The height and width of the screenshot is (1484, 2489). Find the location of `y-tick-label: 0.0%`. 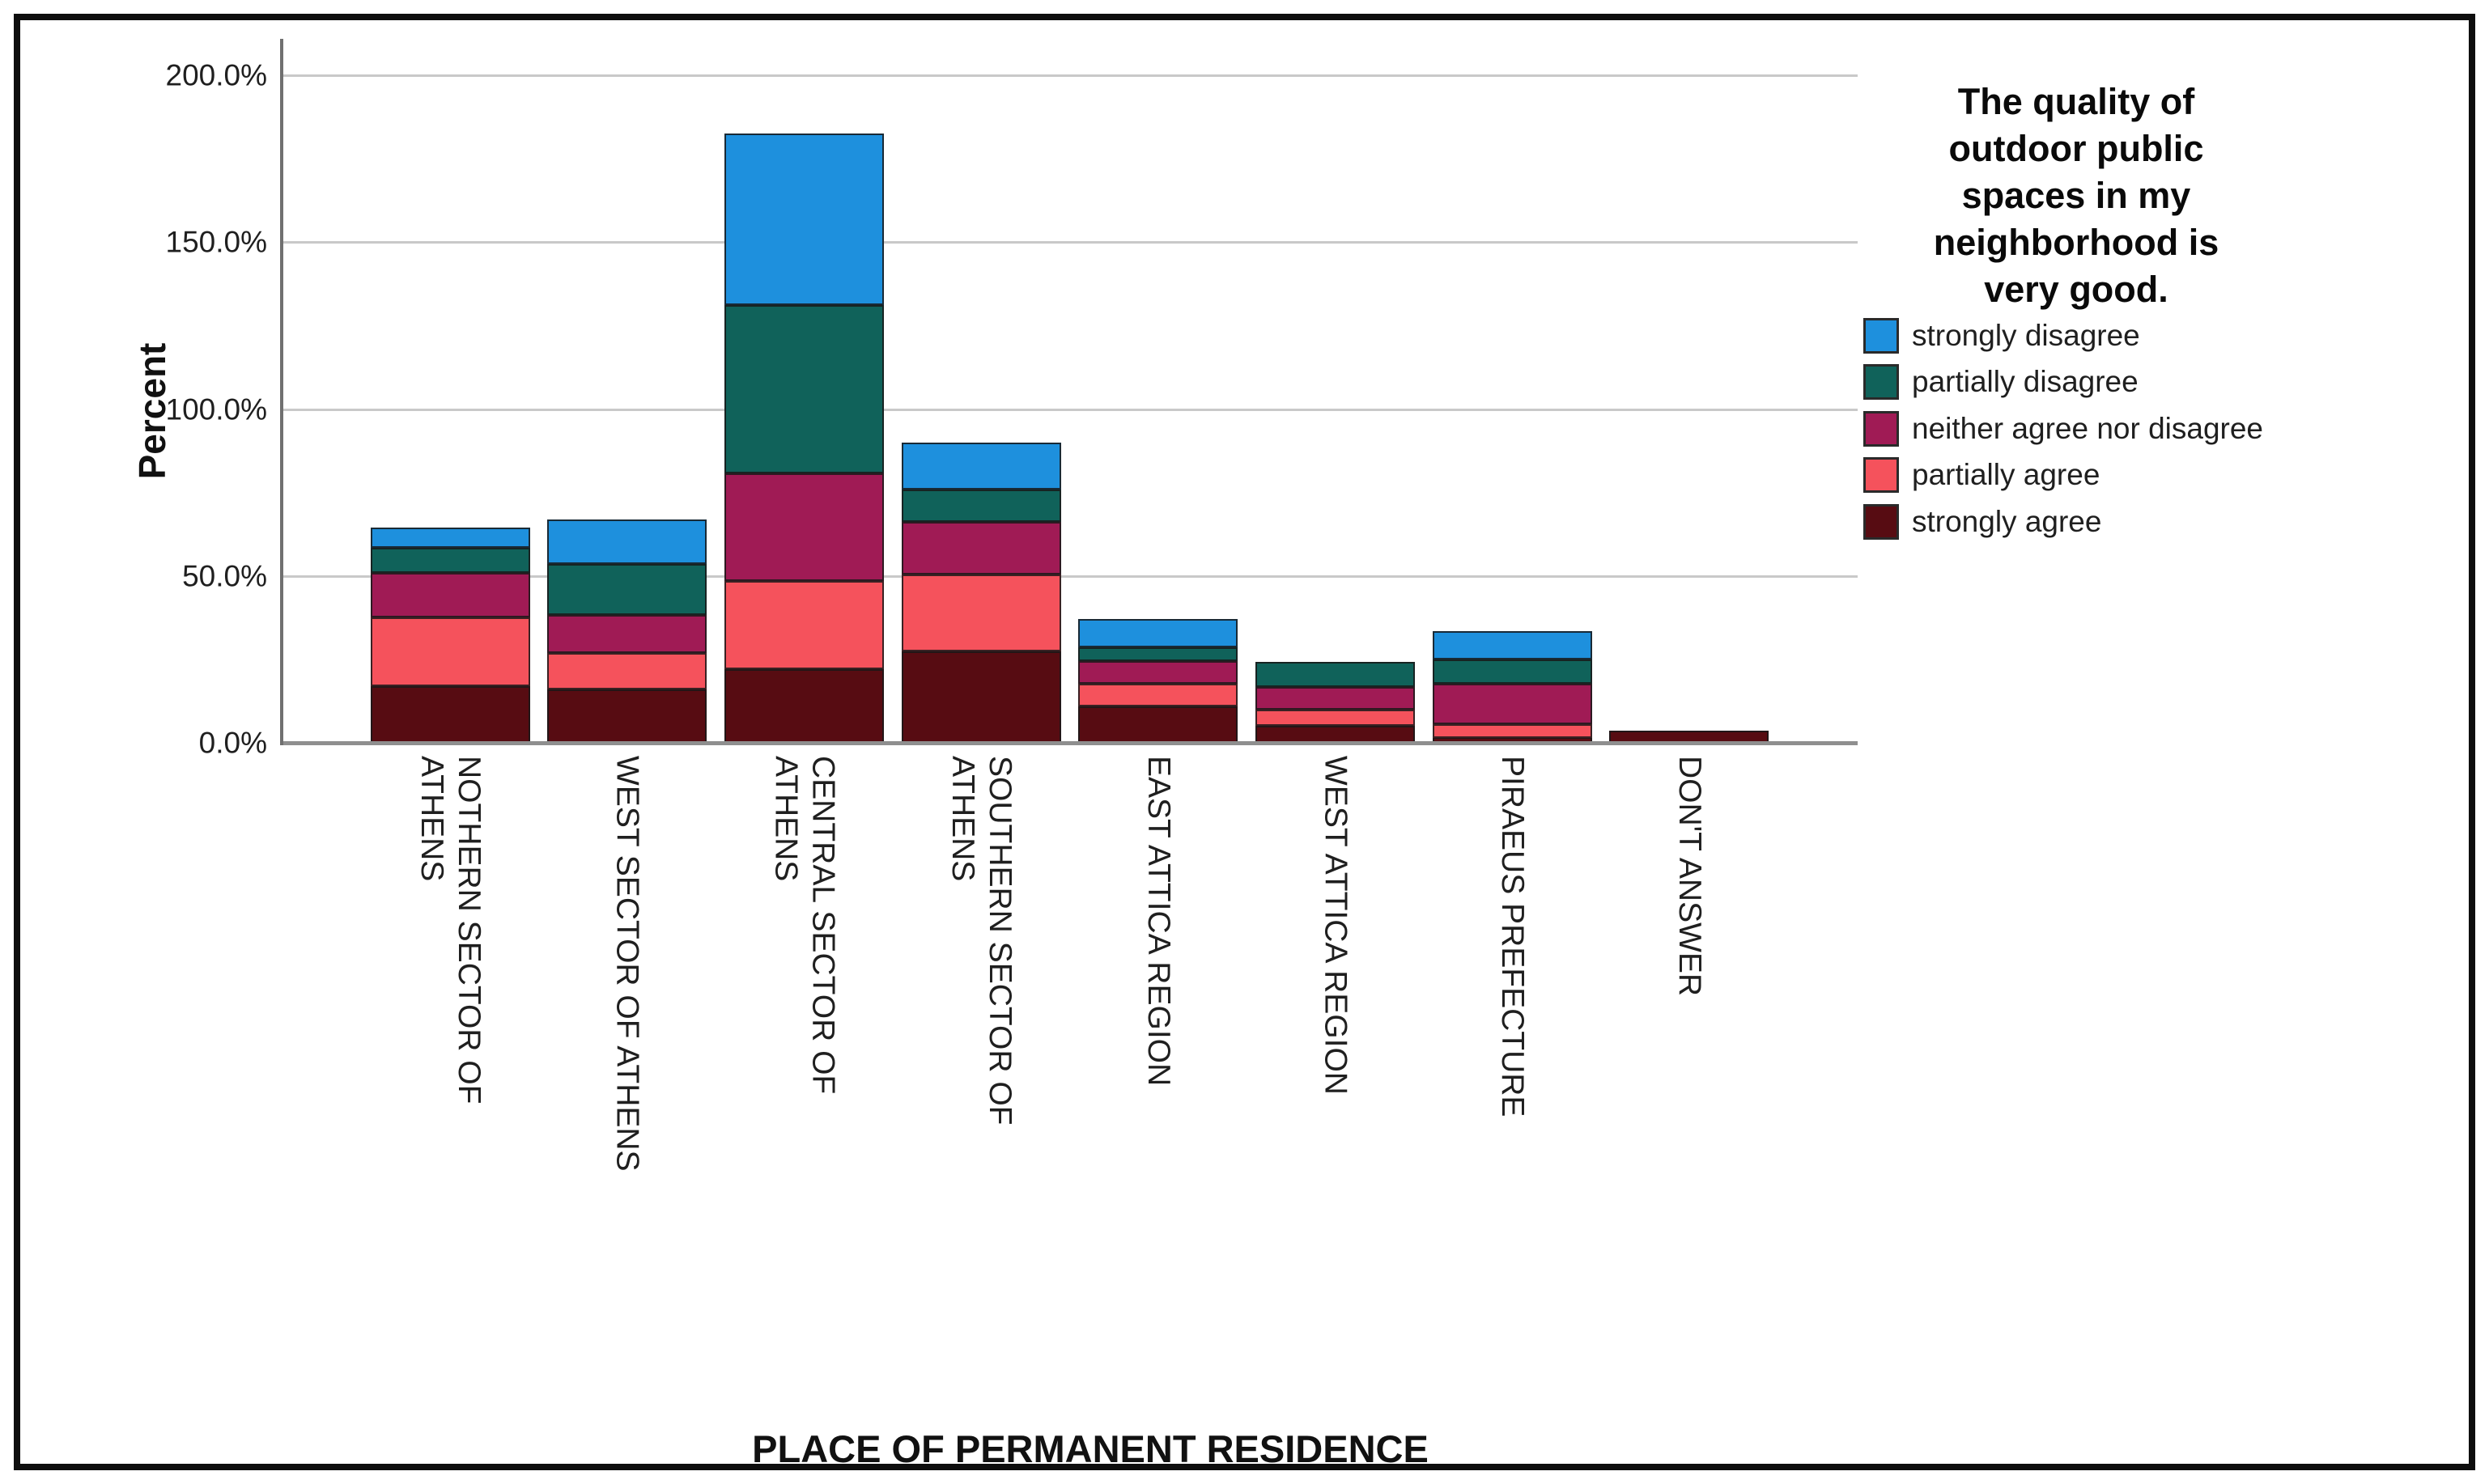

y-tick-label: 0.0% is located at coordinates (233, 743).